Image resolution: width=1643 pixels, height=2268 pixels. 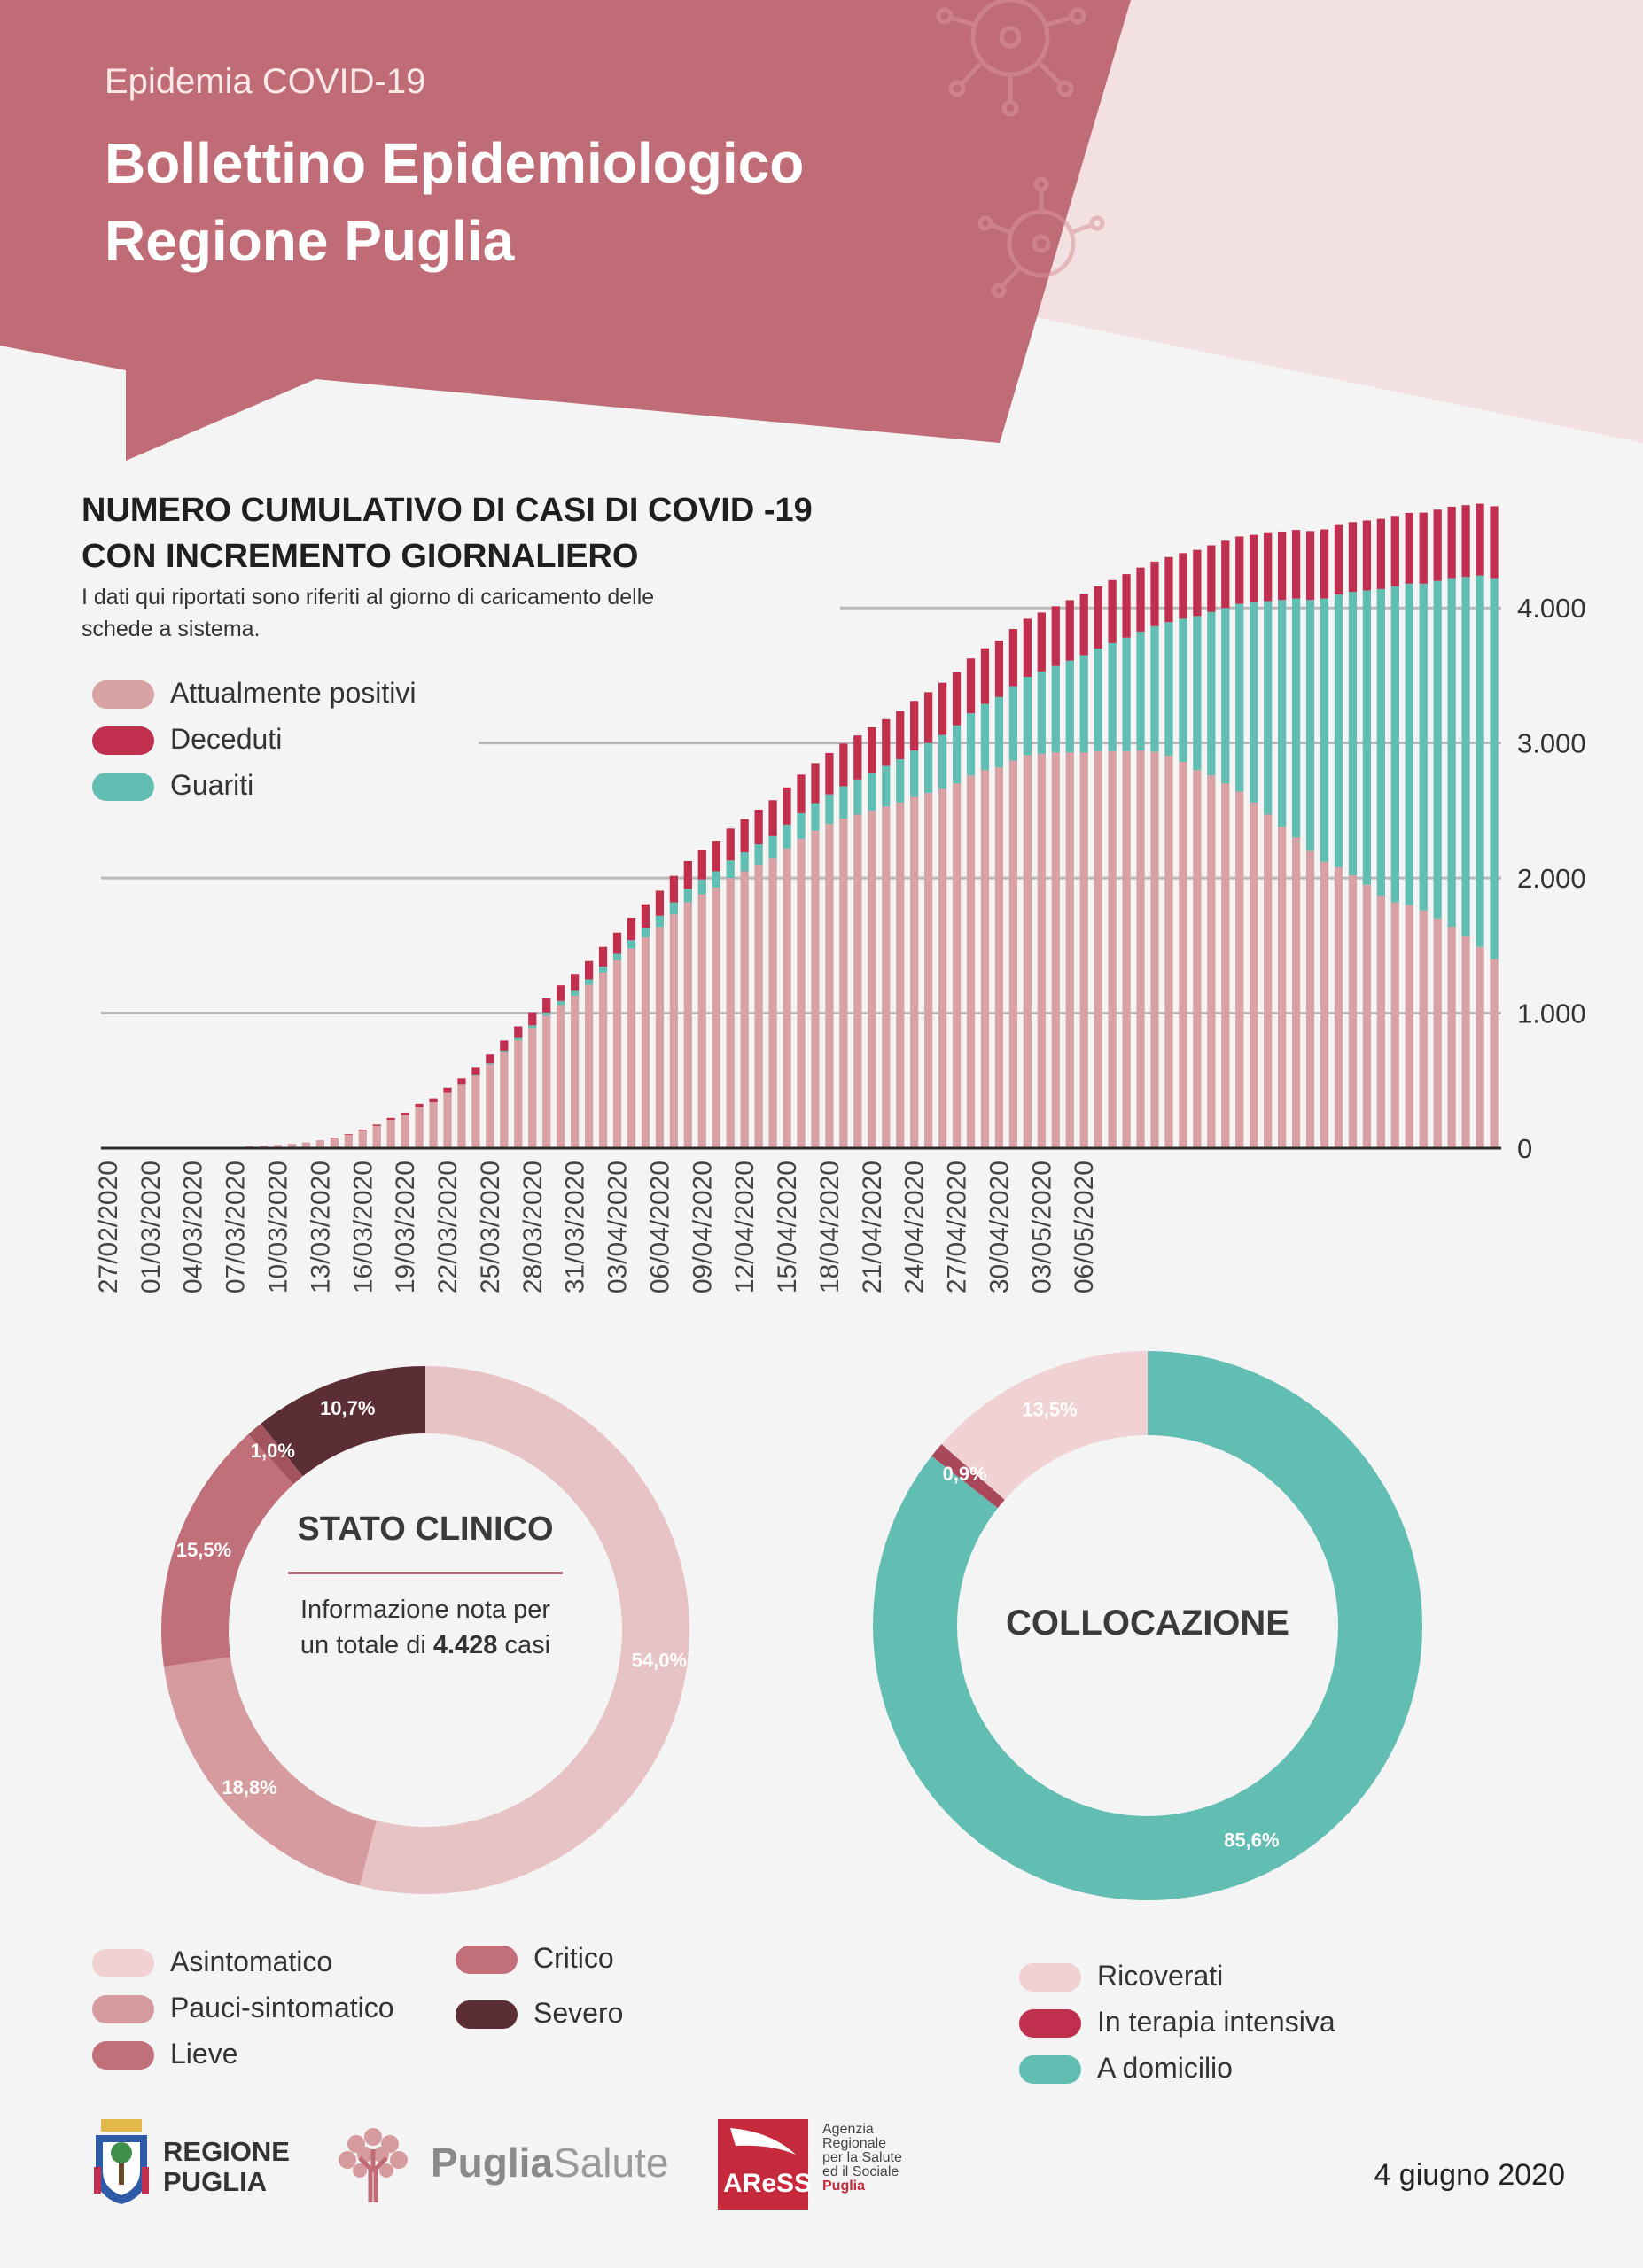 What do you see at coordinates (702, 1227) in the screenshot?
I see `x-tick-label: 09/04/2020` at bounding box center [702, 1227].